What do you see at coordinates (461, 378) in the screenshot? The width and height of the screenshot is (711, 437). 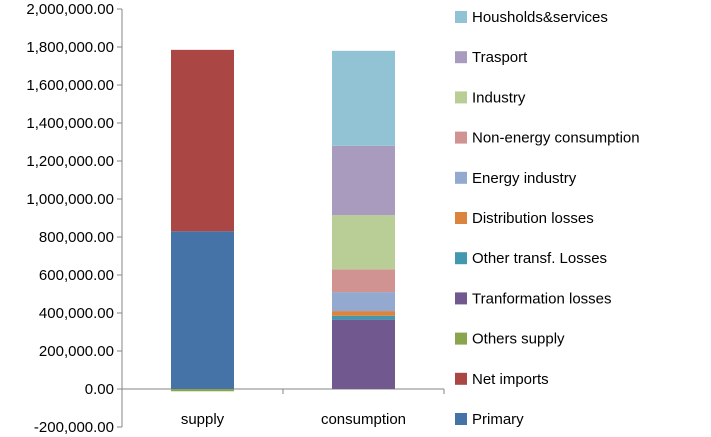 I see `legend-swatch-net-imports` at bounding box center [461, 378].